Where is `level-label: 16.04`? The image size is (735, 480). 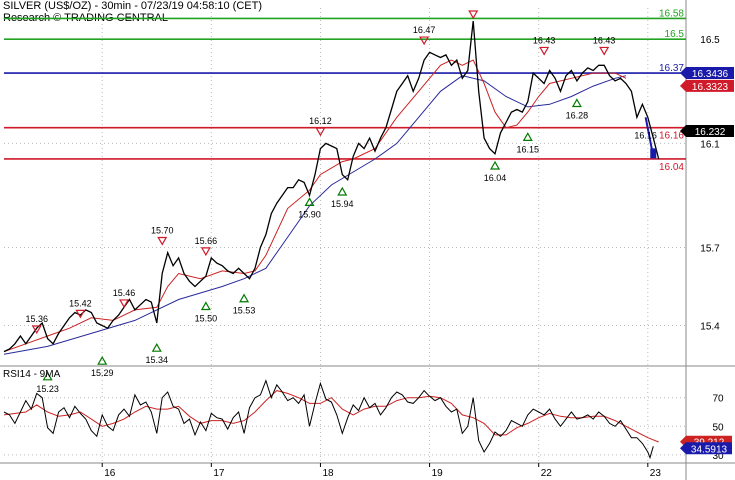 level-label: 16.04 is located at coordinates (671, 167).